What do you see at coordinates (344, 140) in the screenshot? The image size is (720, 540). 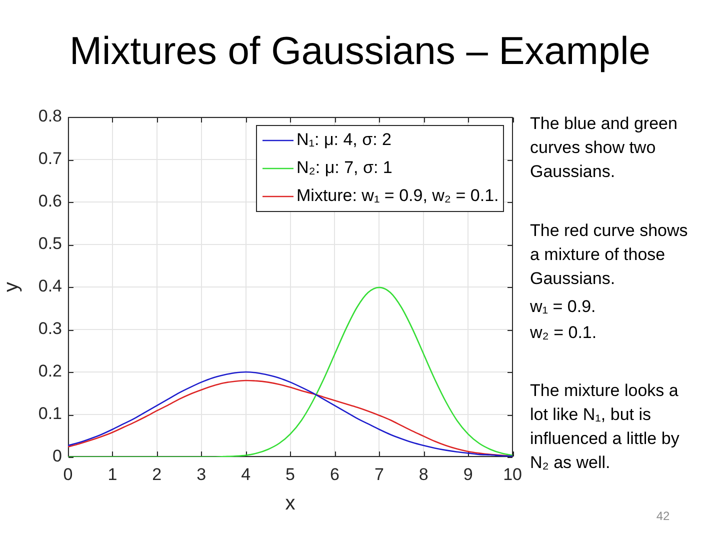 I see `legend-label: N₁: μ: 4, σ: 2` at bounding box center [344, 140].